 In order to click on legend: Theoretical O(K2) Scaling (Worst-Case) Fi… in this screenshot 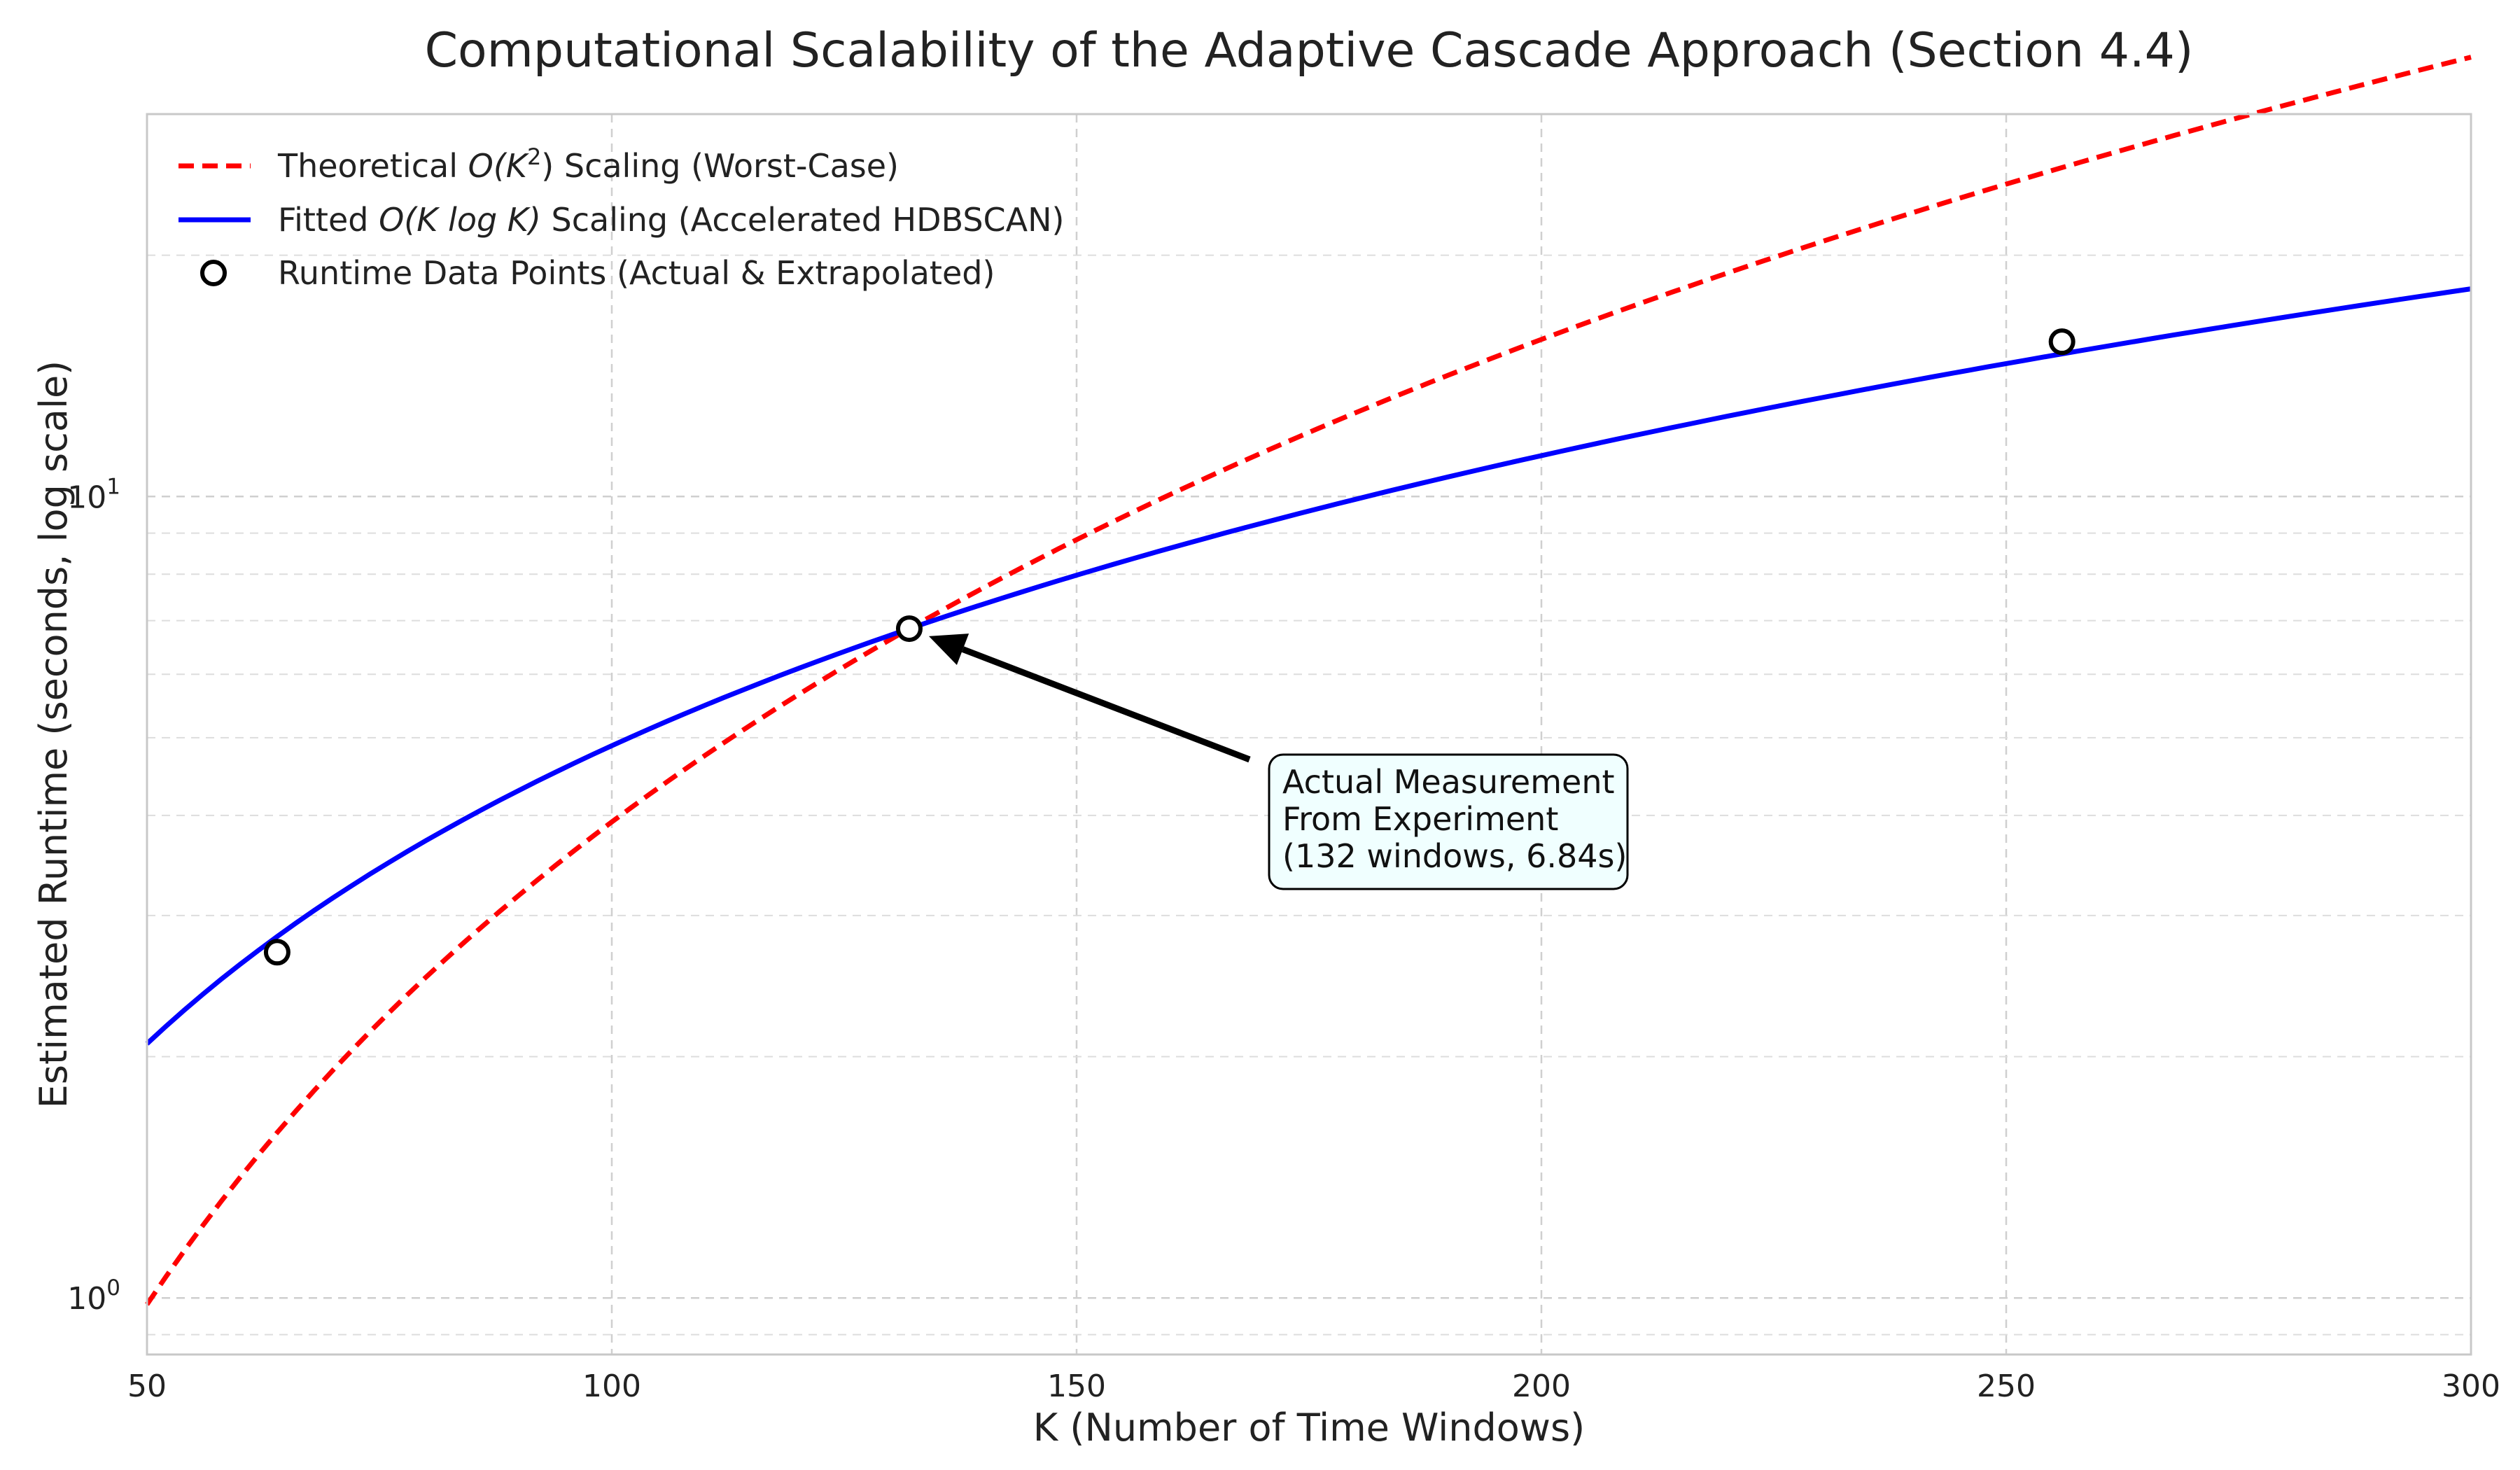, I will do `click(621, 218)`.